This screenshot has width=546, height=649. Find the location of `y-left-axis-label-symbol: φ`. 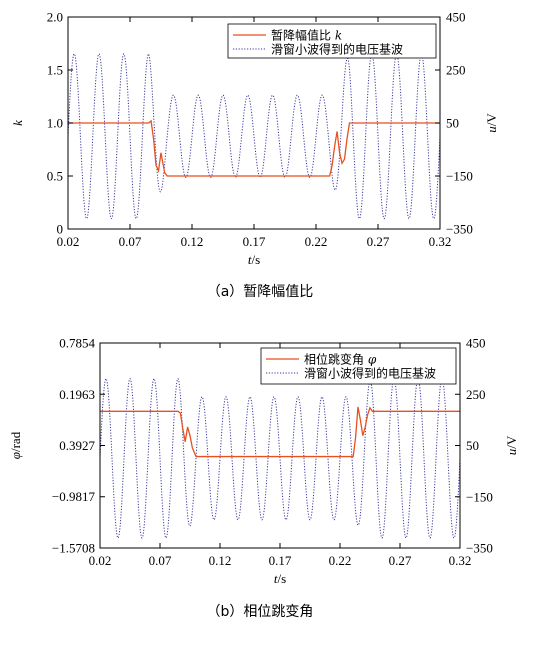

y-left-axis-label-symbol: φ is located at coordinates (15, 455).